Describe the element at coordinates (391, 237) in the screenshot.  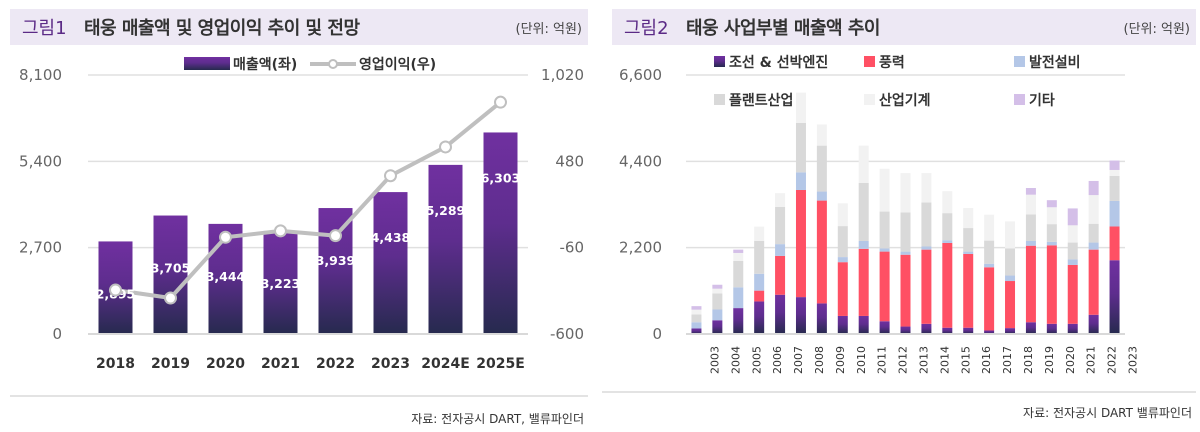
I see `revenue-data-label: 4,438` at that location.